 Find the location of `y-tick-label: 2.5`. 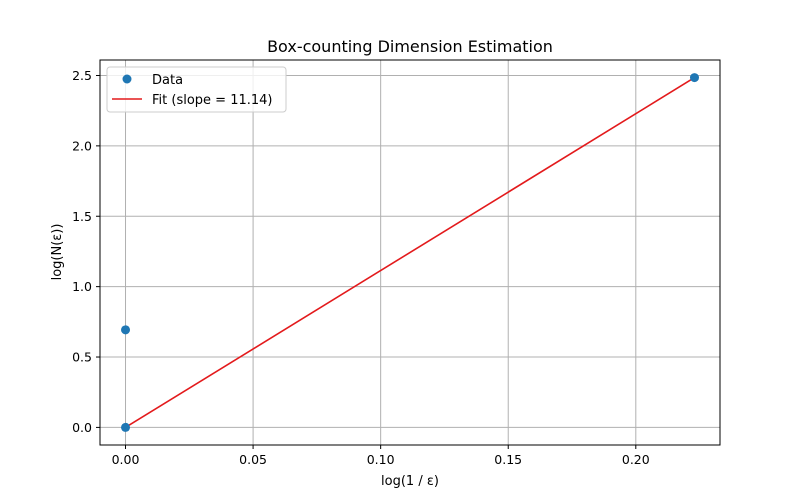

y-tick-label: 2.5 is located at coordinates (82, 75).